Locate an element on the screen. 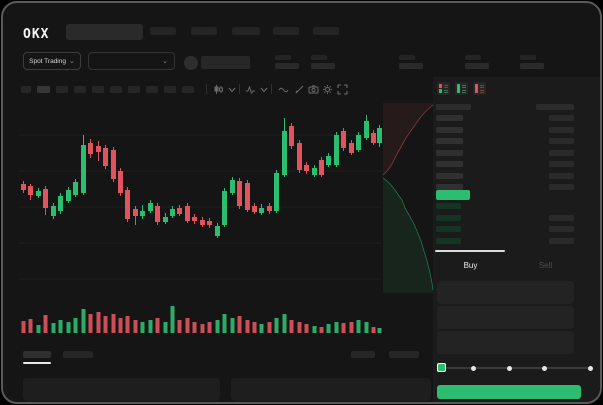  wave-icon is located at coordinates (283, 89).